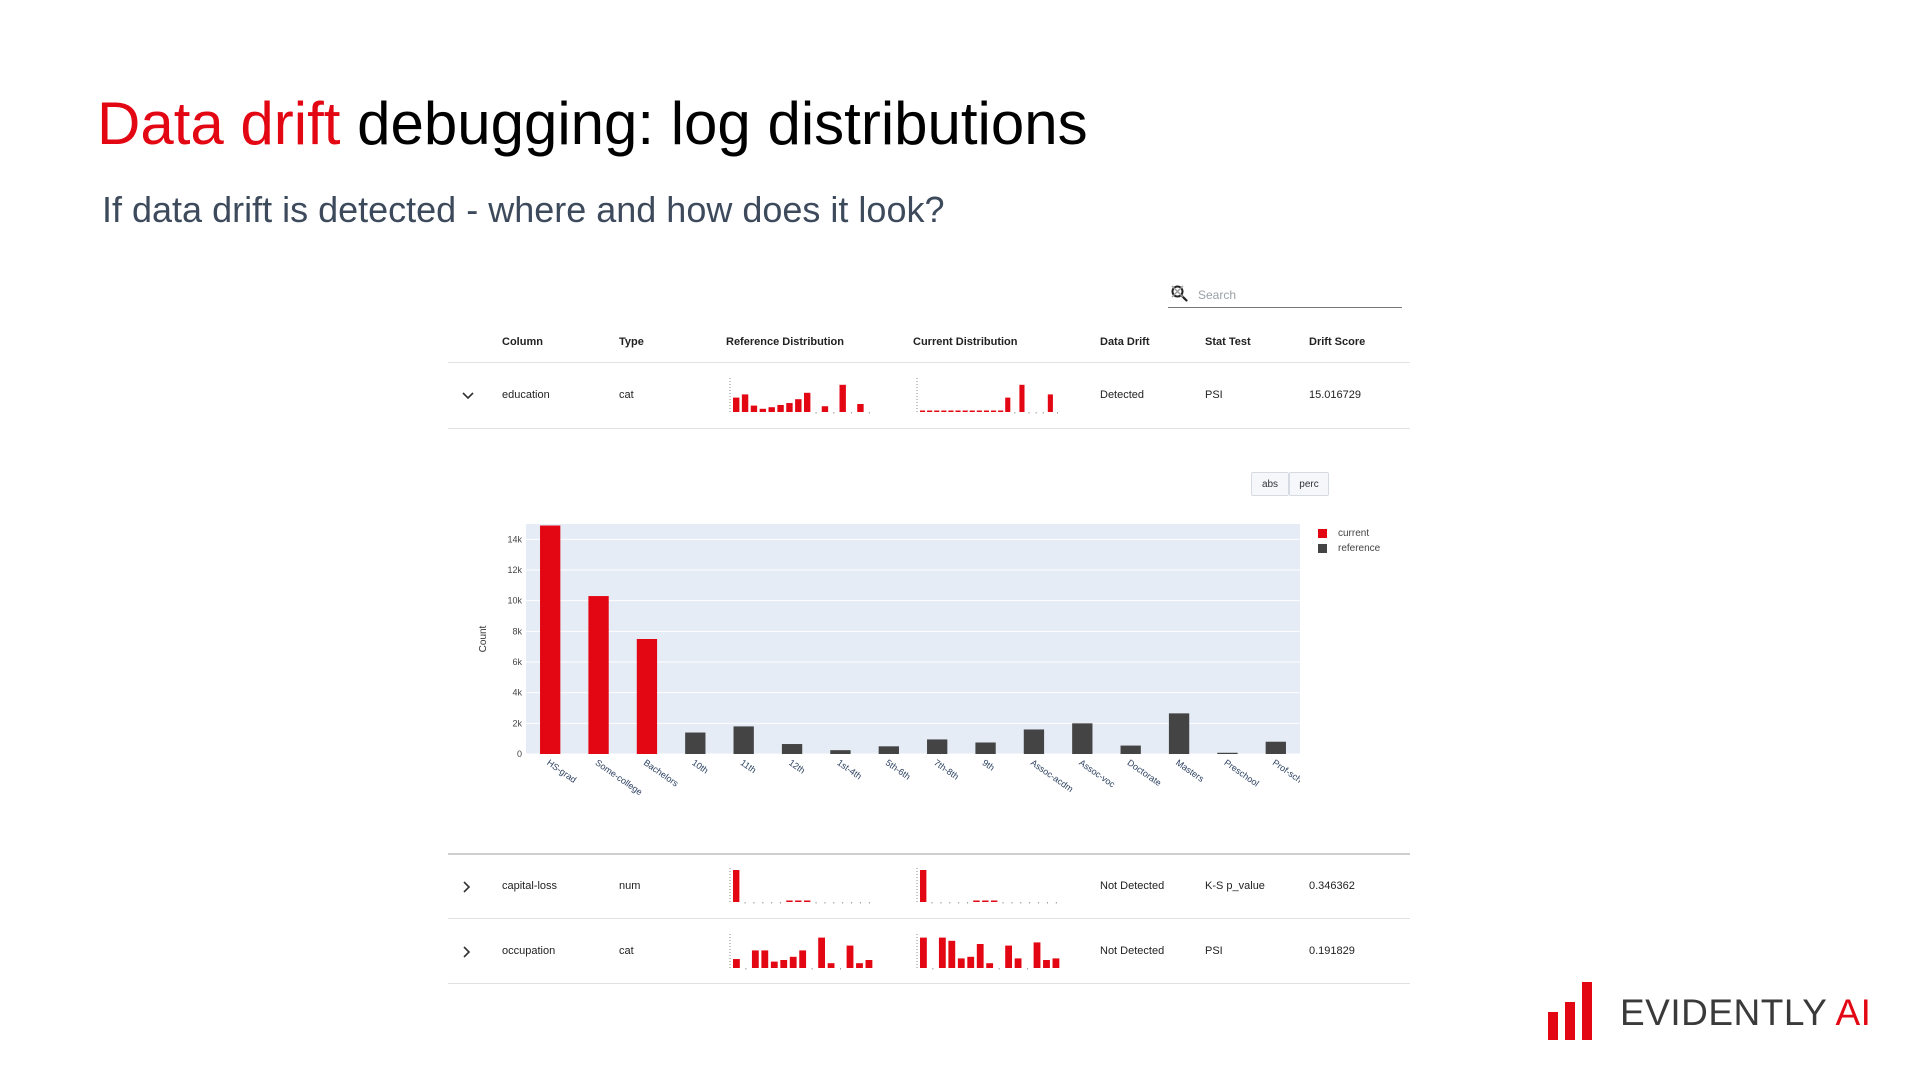 Image resolution: width=1919 pixels, height=1080 pixels. I want to click on chart-legend: current reference, so click(1349, 541).